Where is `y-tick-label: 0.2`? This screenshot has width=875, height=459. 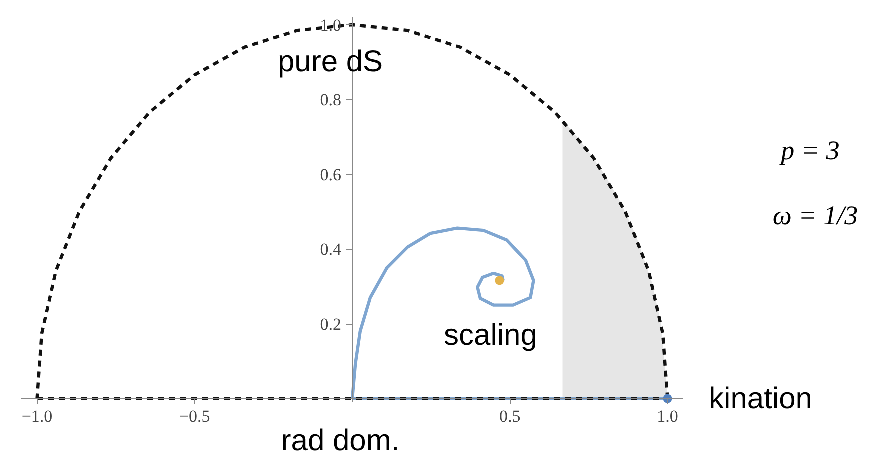
y-tick-label: 0.2 is located at coordinates (331, 324).